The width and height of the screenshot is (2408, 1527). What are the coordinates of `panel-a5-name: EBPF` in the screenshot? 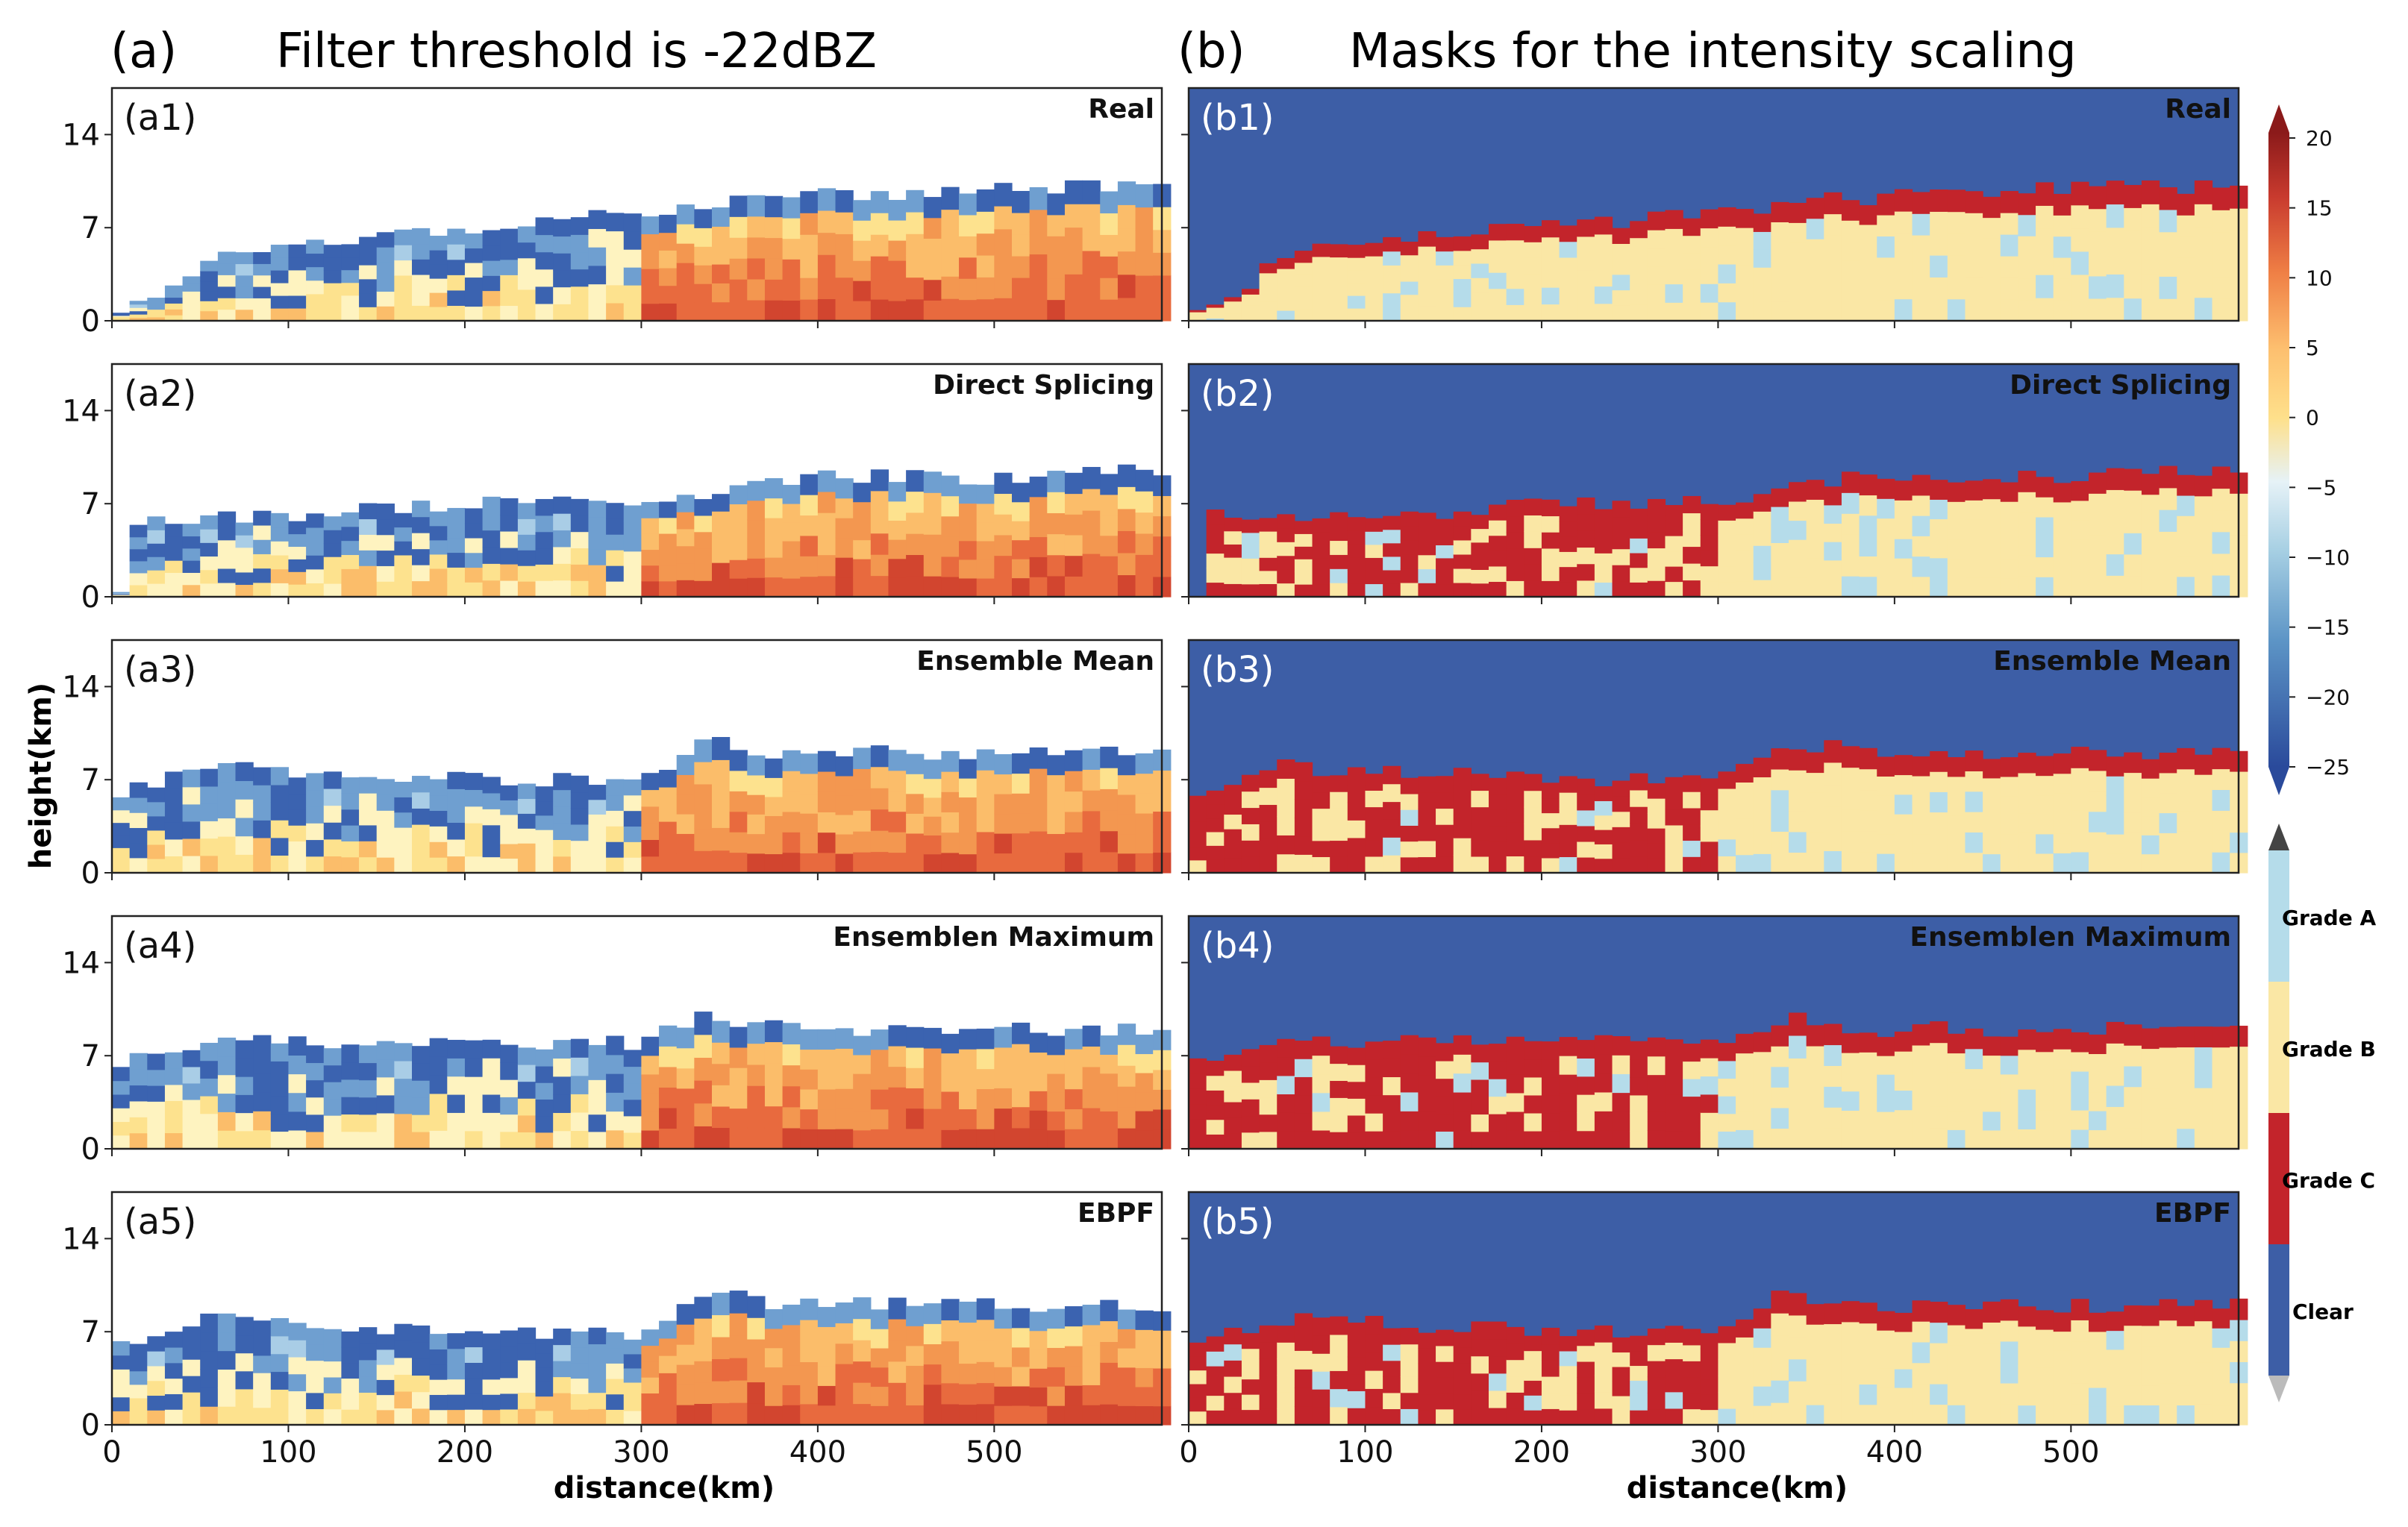 It's located at (1116, 1213).